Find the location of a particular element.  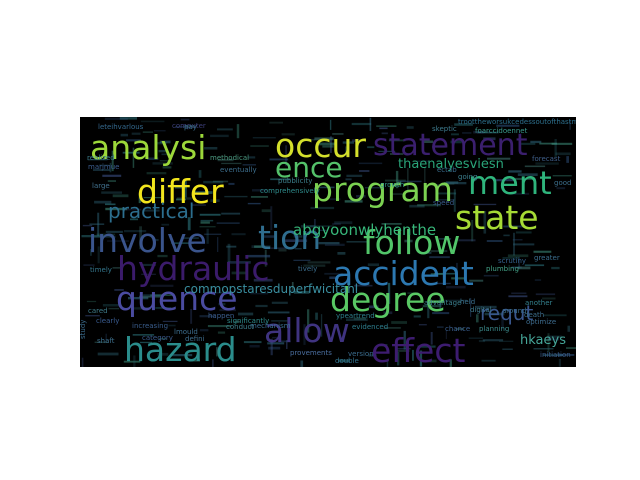

cloud-word: troottheworsukcedessoutofthastmodearyn is located at coordinates (517, 122).